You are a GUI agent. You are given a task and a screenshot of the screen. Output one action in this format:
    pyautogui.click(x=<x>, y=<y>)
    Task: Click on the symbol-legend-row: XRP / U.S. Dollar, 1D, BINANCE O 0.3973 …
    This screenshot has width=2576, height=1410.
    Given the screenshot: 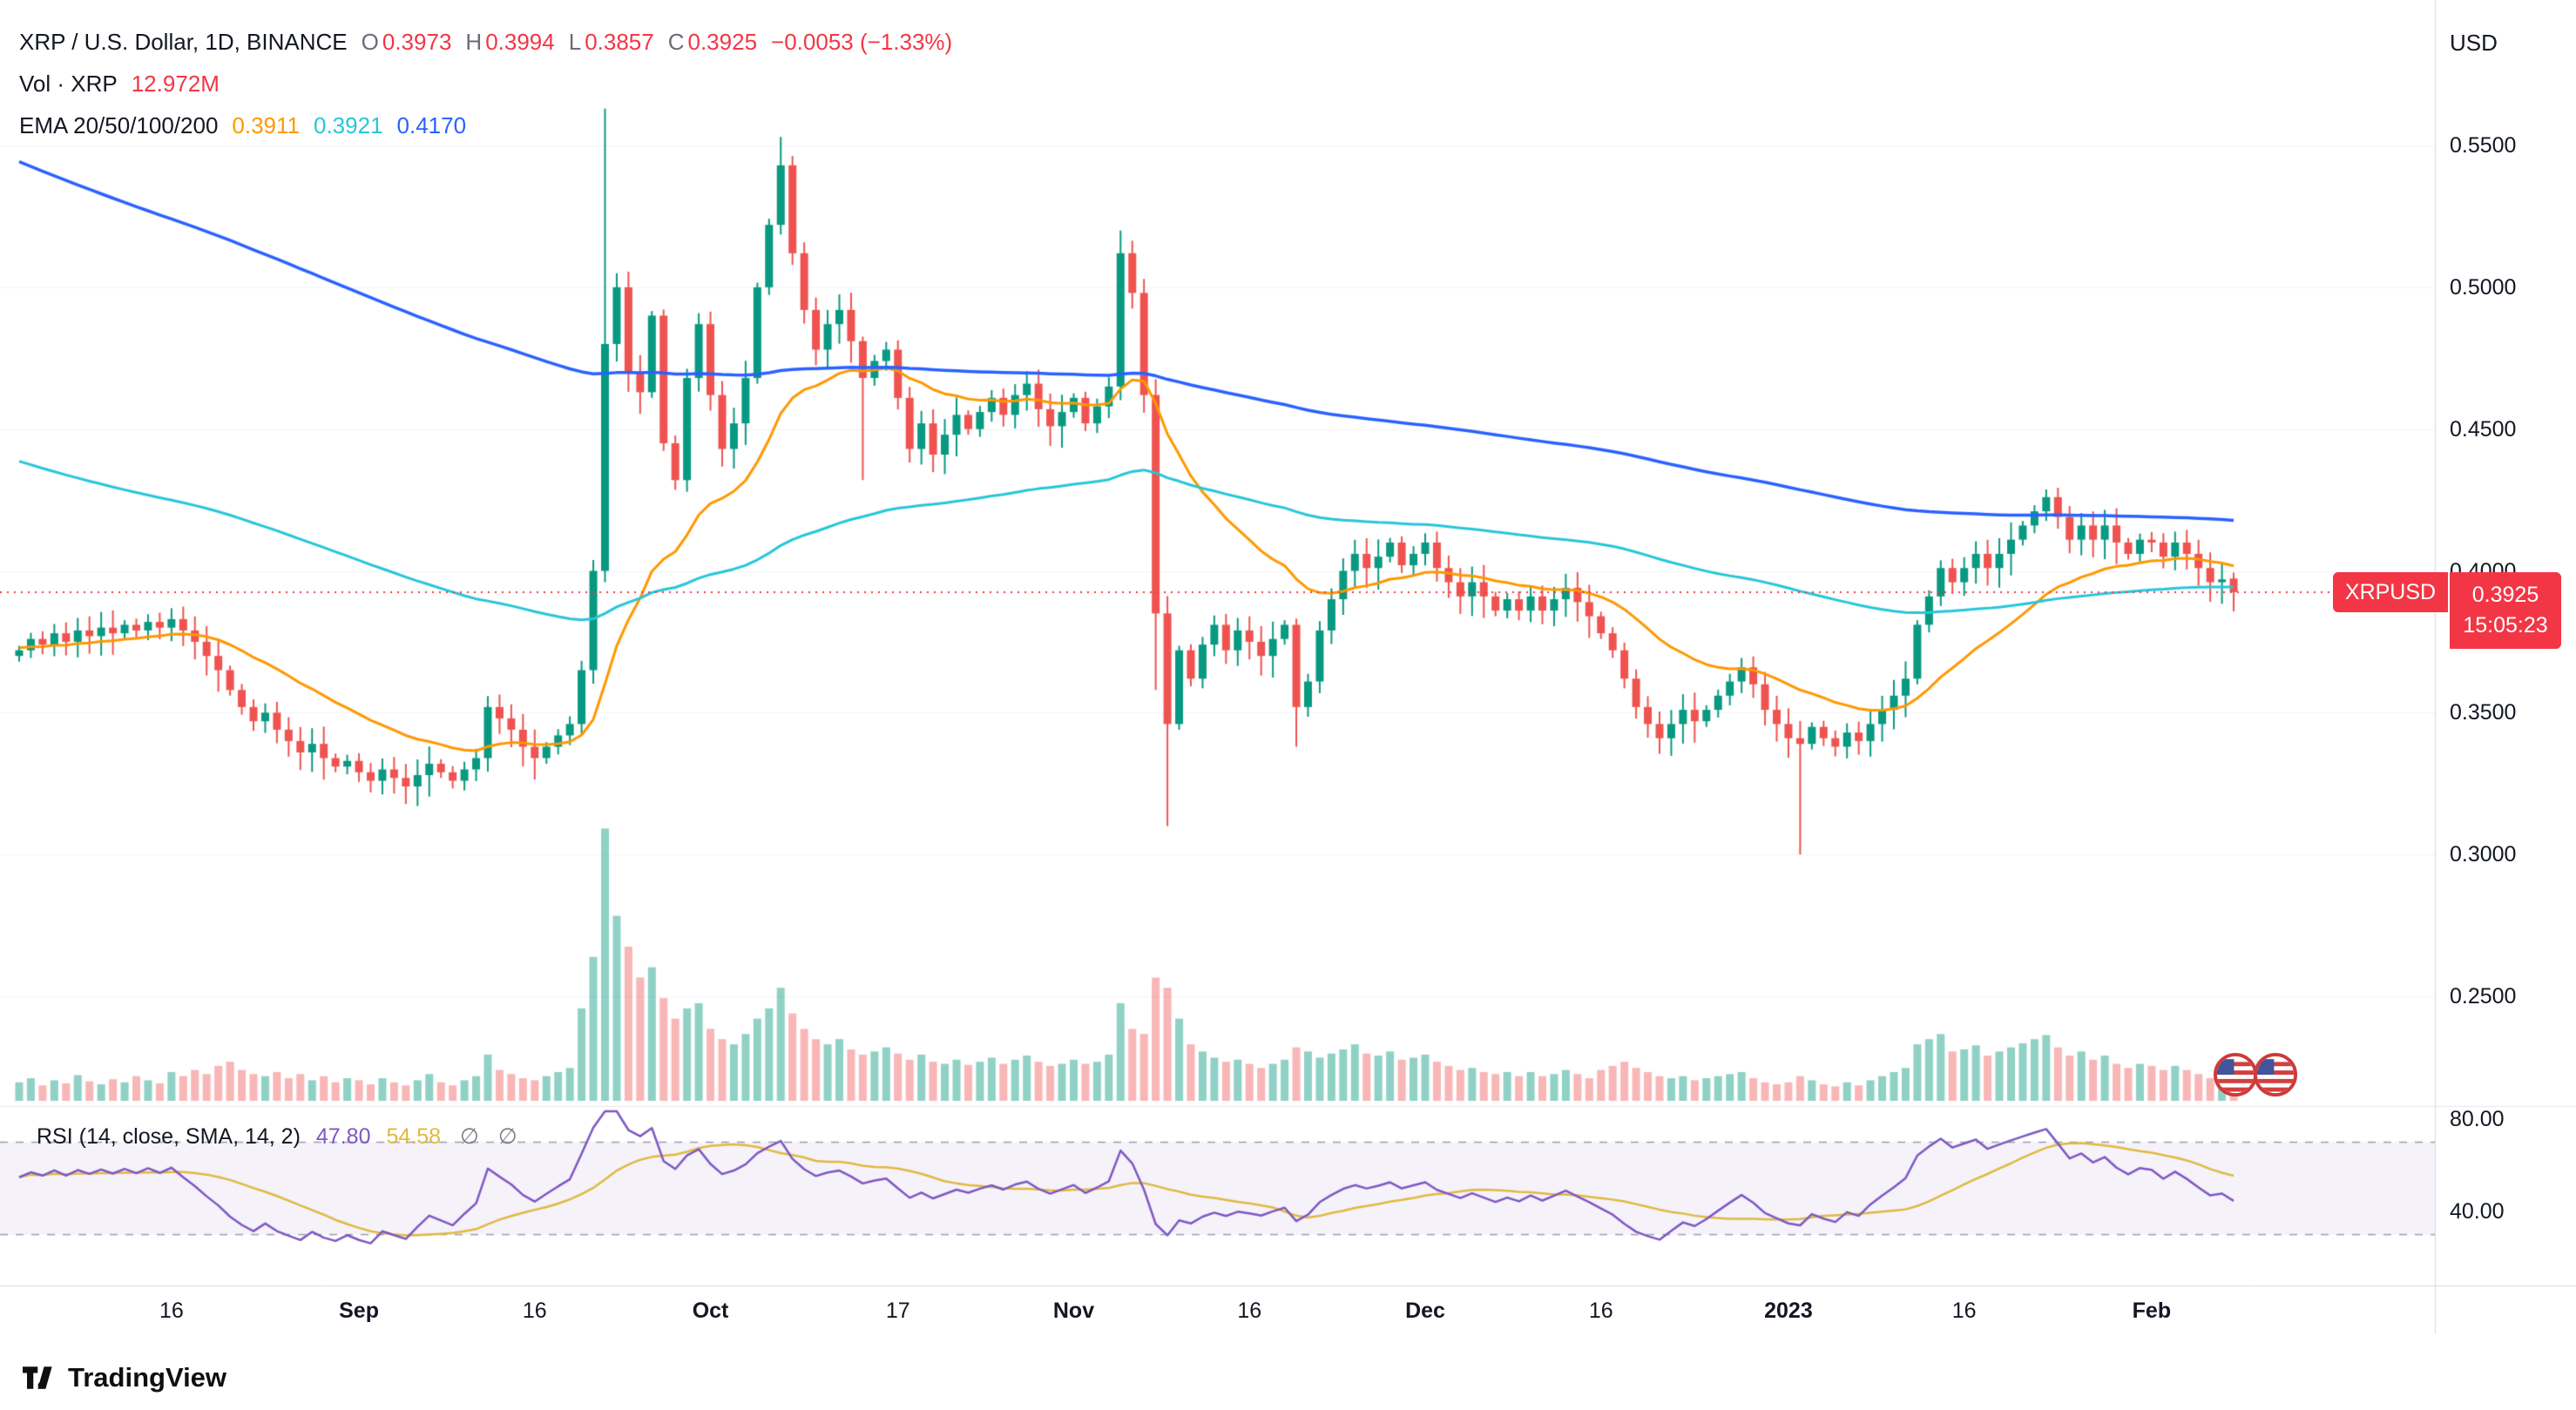 What is the action you would take?
    pyautogui.click(x=485, y=42)
    